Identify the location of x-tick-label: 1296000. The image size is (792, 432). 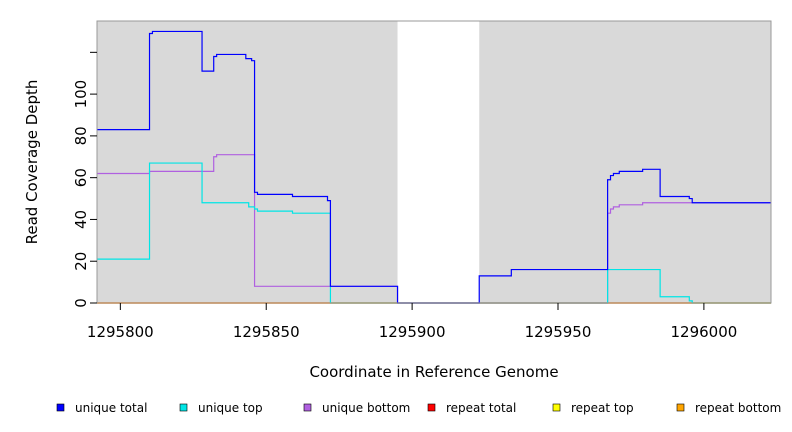
(703, 332).